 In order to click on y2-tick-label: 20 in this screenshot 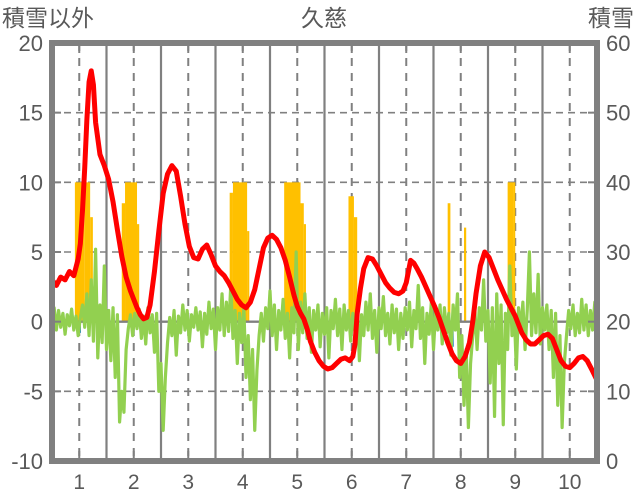, I will do `click(618, 322)`.